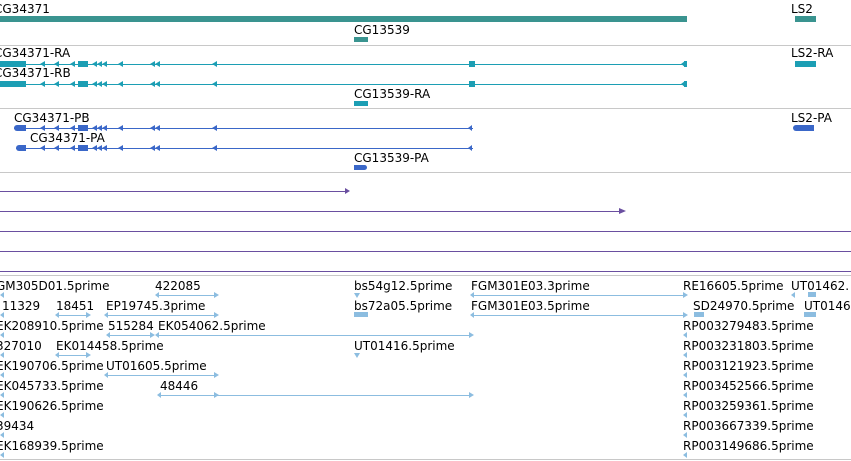 The height and width of the screenshot is (461, 851). I want to click on protein-label-cg13539-pa: CG13539-PA, so click(391, 158).